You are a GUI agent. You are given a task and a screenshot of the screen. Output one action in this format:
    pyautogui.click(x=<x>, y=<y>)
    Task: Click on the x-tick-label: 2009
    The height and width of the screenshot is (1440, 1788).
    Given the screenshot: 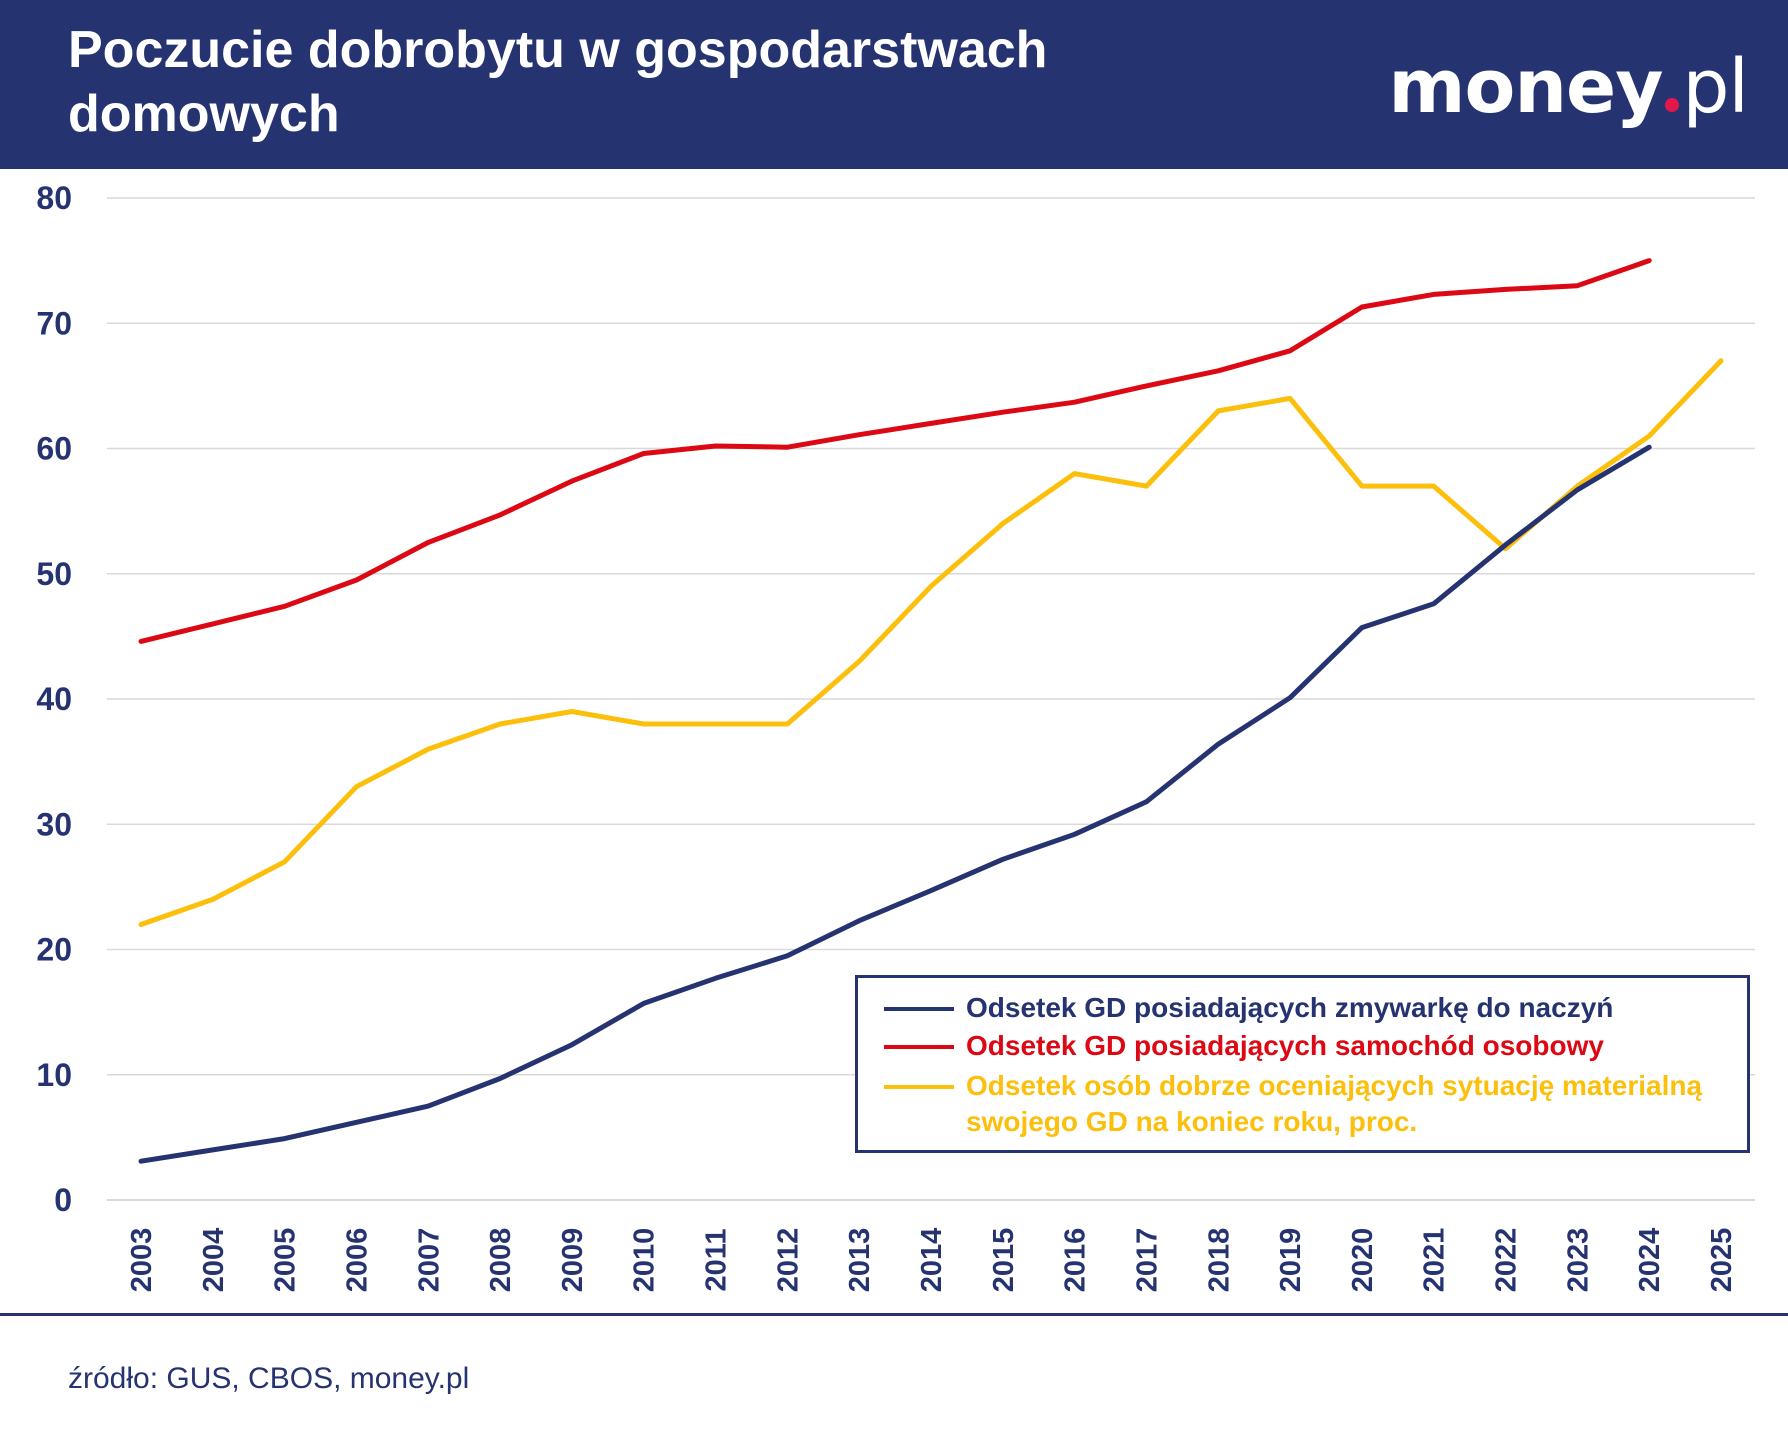 What is the action you would take?
    pyautogui.click(x=573, y=1260)
    